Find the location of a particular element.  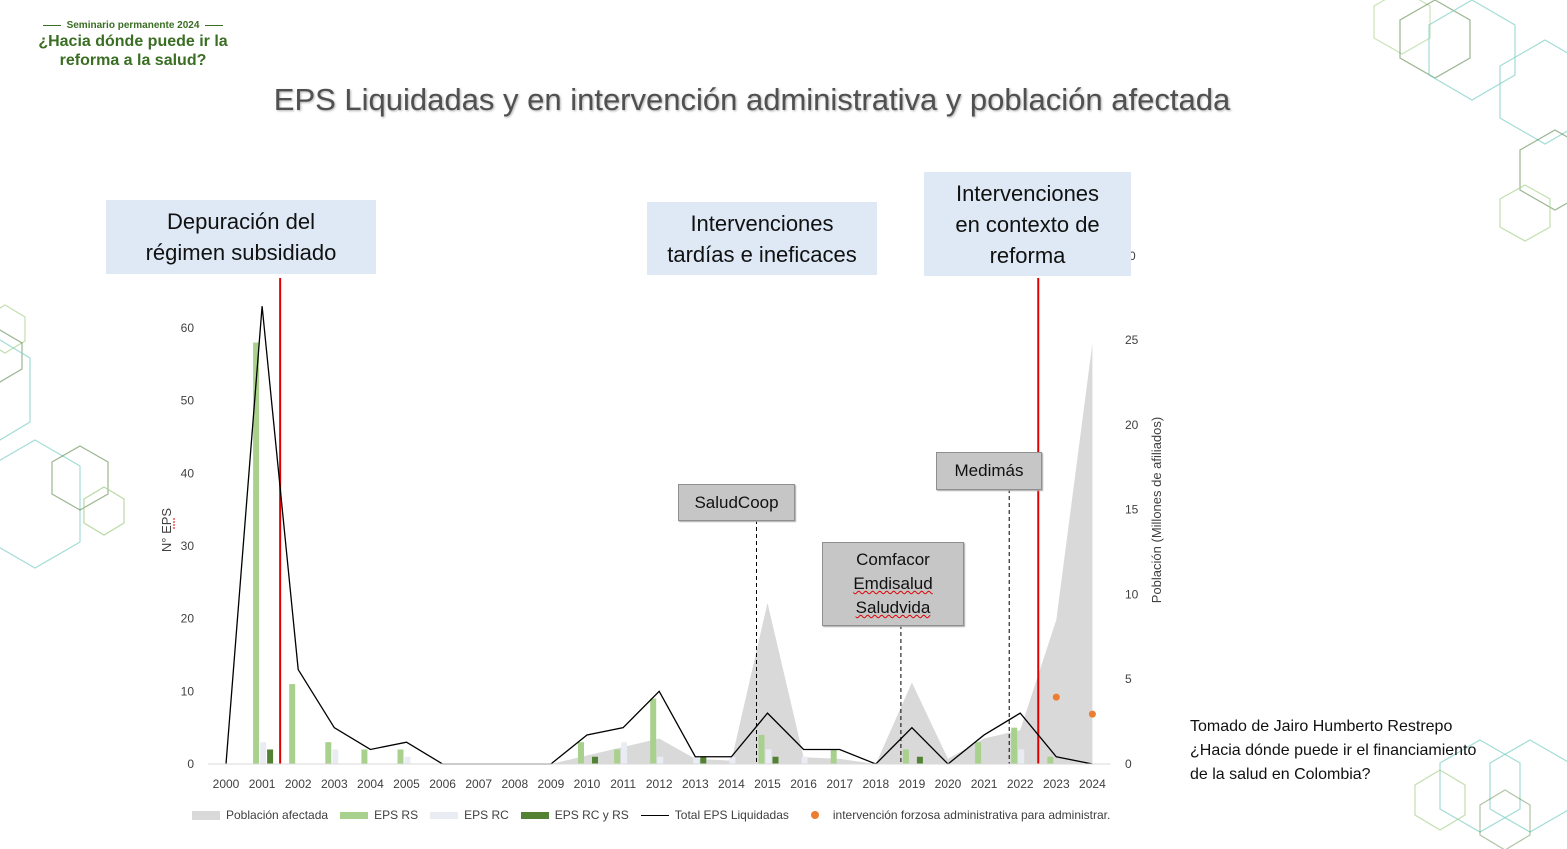

bar-eps-rc-2011 is located at coordinates (624, 753).